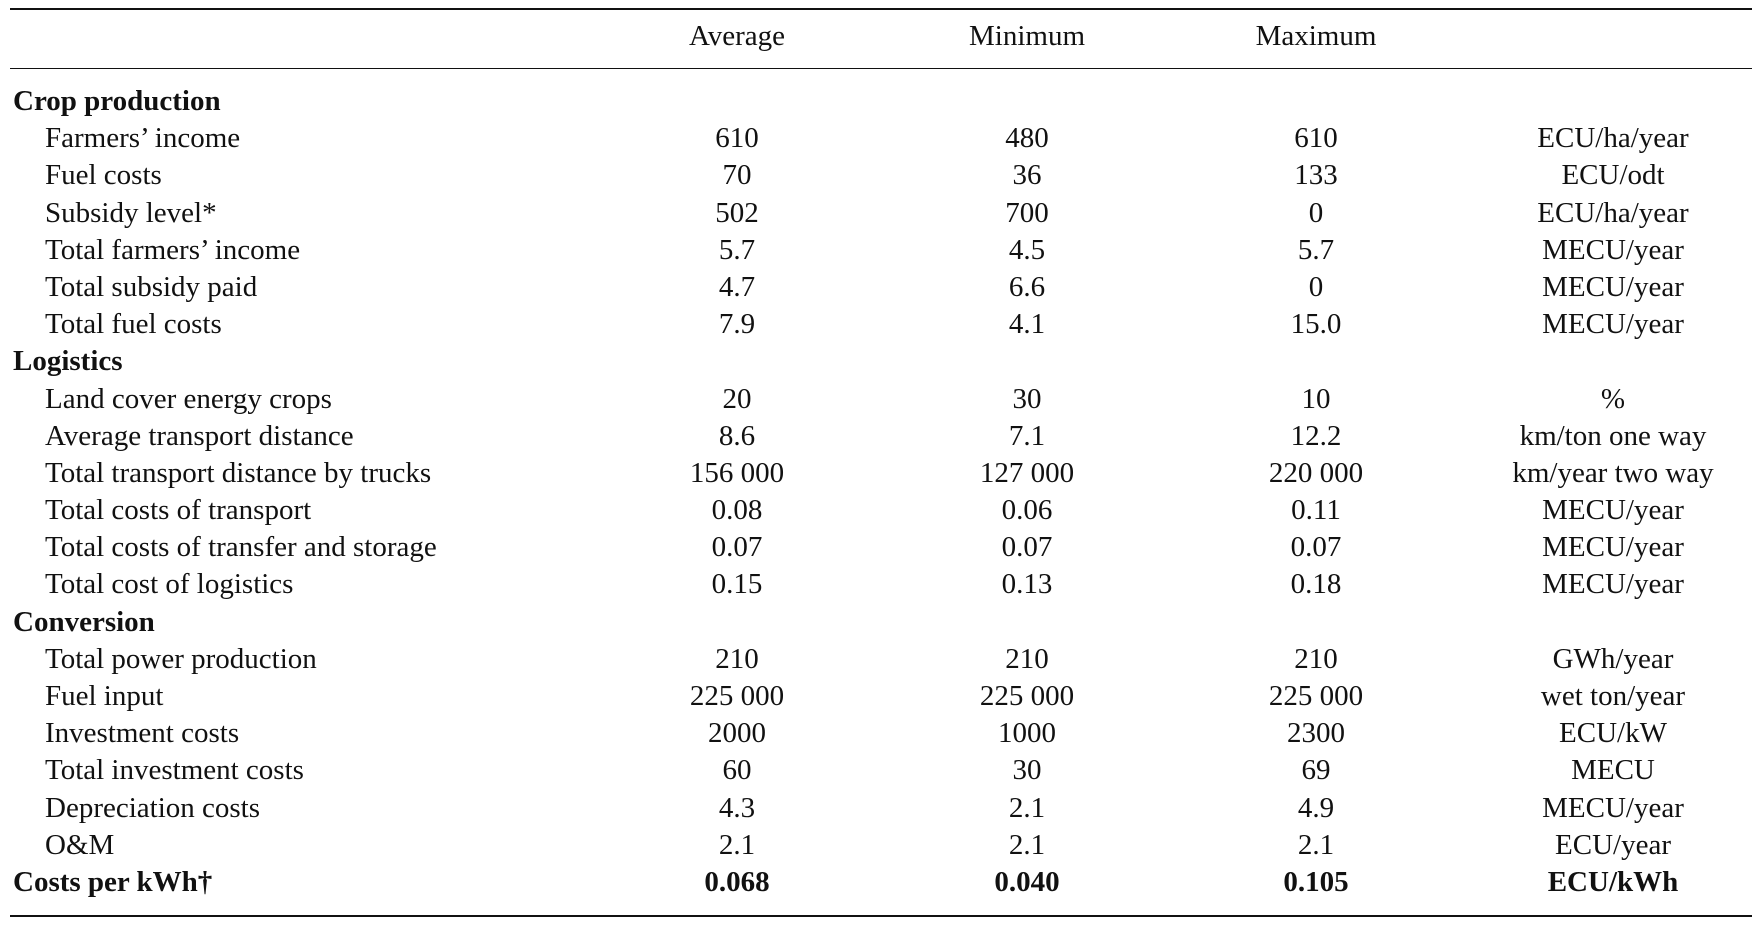 The width and height of the screenshot is (1761, 926). I want to click on table-row: Total power production 210 210 210 GWh/year, so click(880, 659).